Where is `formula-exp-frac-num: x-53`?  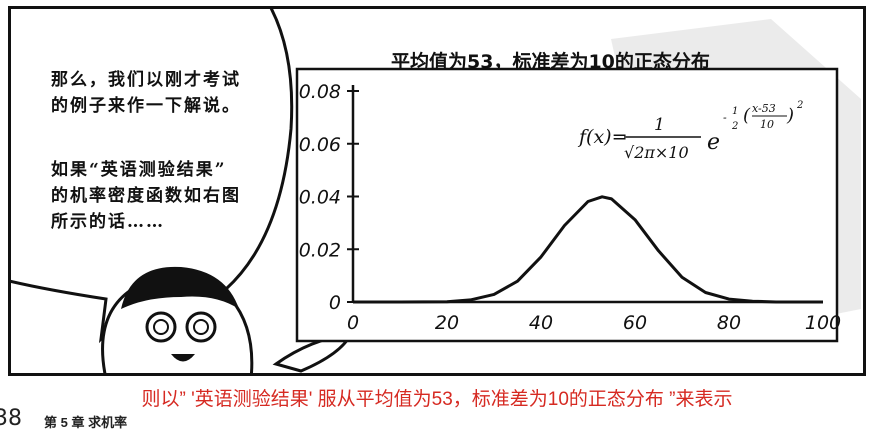 formula-exp-frac-num: x-53 is located at coordinates (764, 108).